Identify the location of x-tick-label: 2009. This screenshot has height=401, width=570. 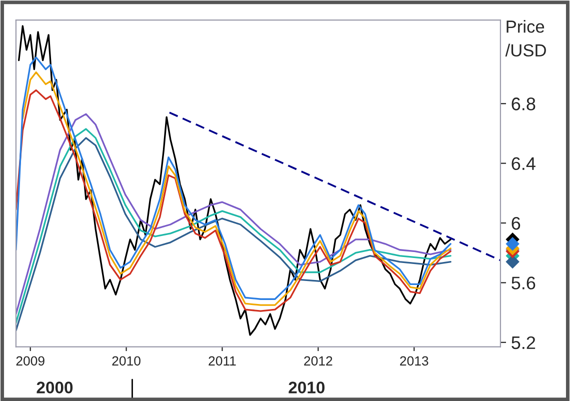
(30, 361).